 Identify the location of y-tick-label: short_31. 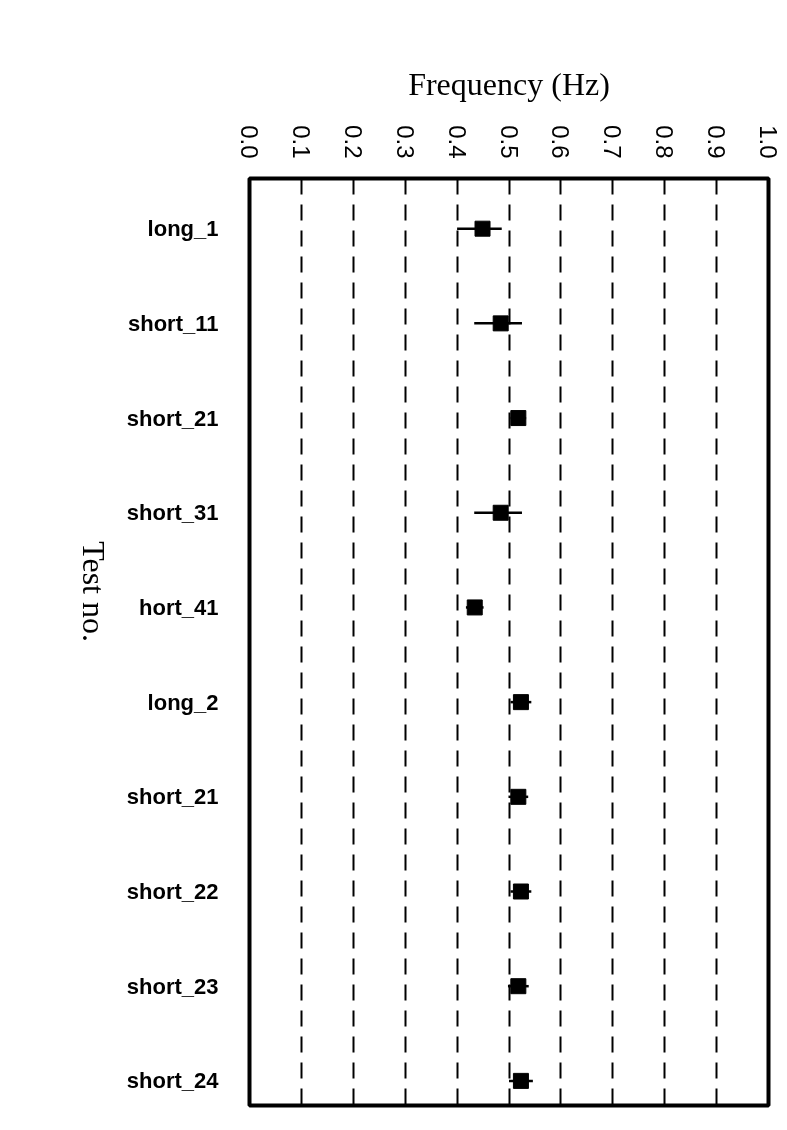
(172, 513).